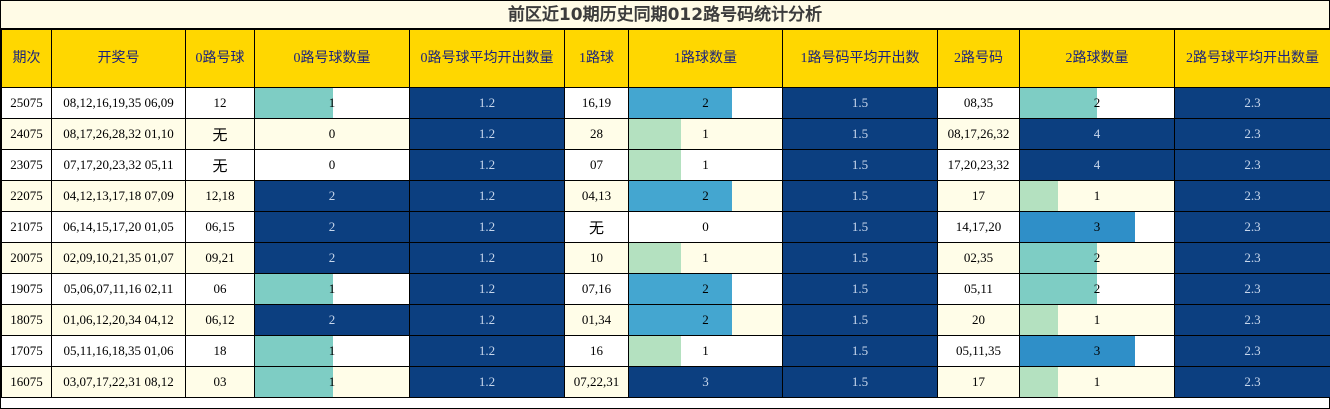 The image size is (1330, 409). Describe the element at coordinates (118, 351) in the screenshot. I see `draw-cell: 05,11,16,18,35 01,06` at that location.